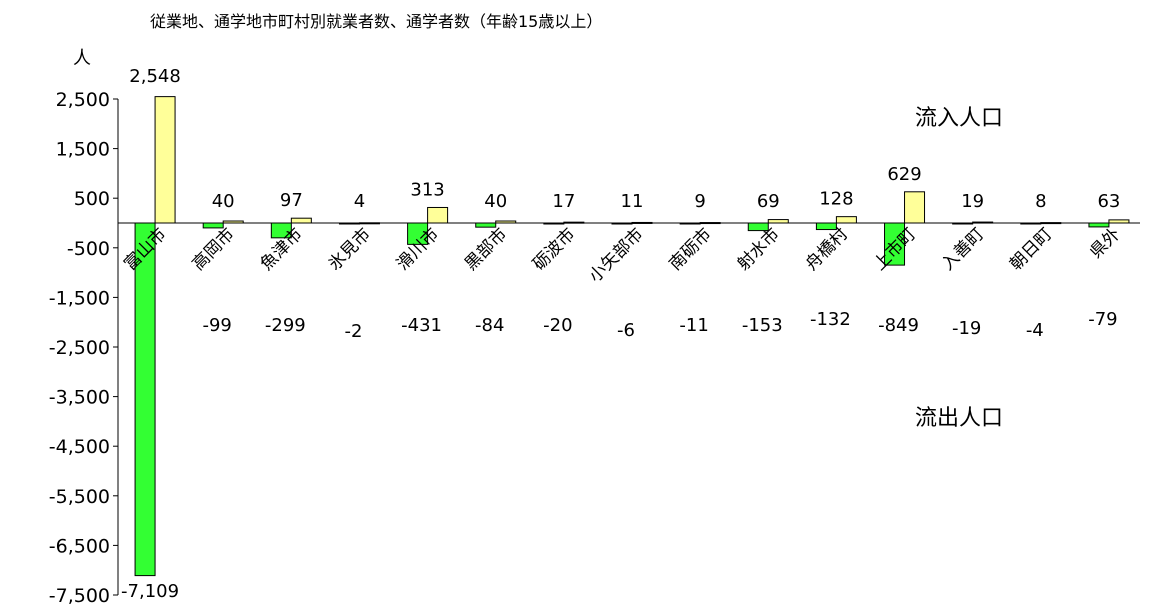 This screenshot has height=605, width=1149. I want to click on y-tick-label: -500, so click(88, 249).